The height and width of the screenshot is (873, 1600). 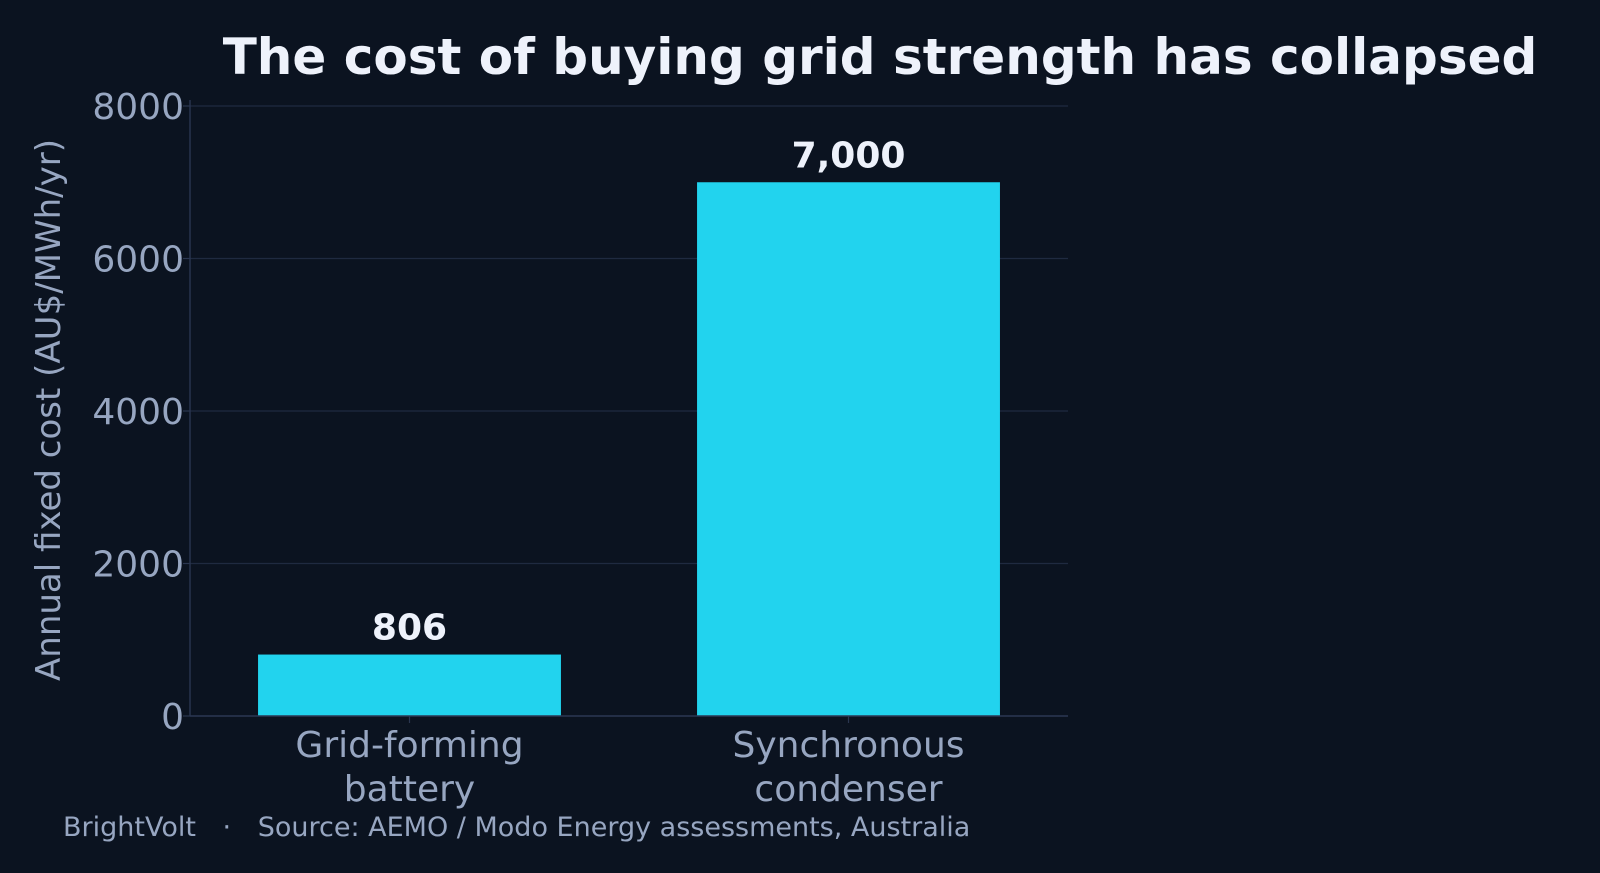 I want to click on footer-brand: BrightVolt, so click(x=129, y=827).